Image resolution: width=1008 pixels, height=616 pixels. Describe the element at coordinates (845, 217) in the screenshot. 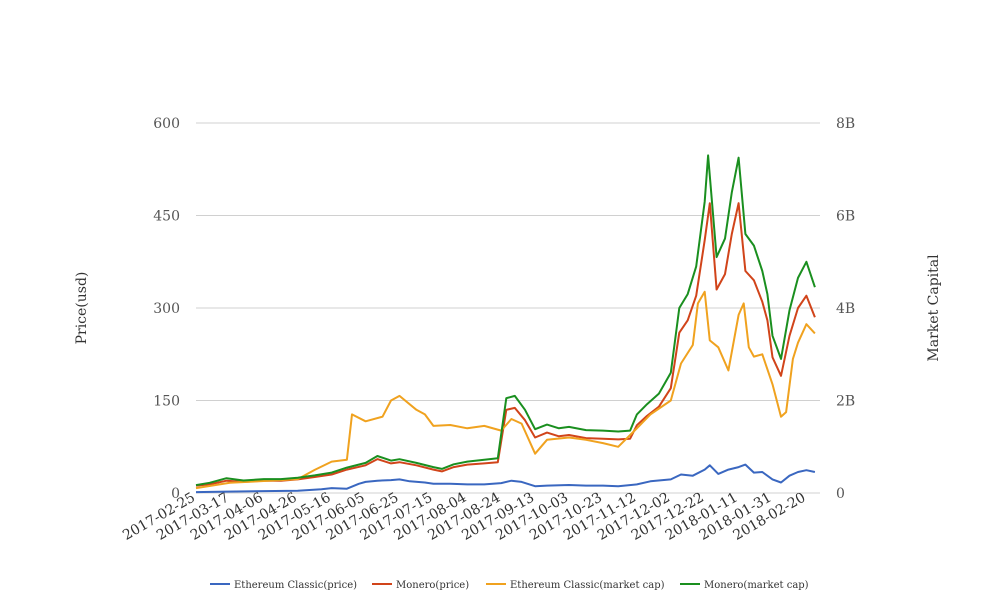

I see `right-y-tick-label: 6B` at that location.